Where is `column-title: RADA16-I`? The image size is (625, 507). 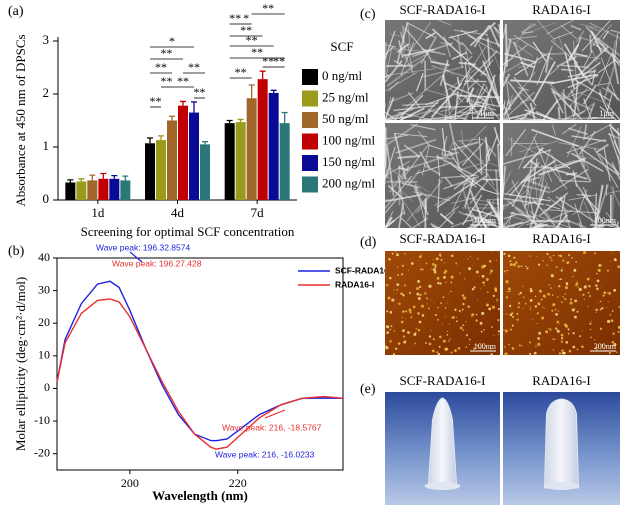
column-title: RADA16-I is located at coordinates (561, 238).